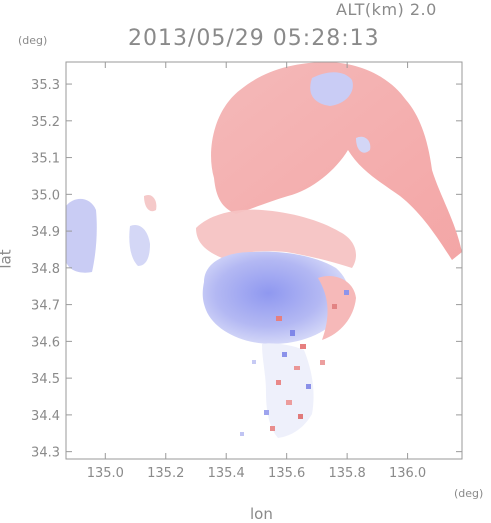  Describe the element at coordinates (286, 473) in the screenshot. I see `x-tick-label: 135.6` at that location.